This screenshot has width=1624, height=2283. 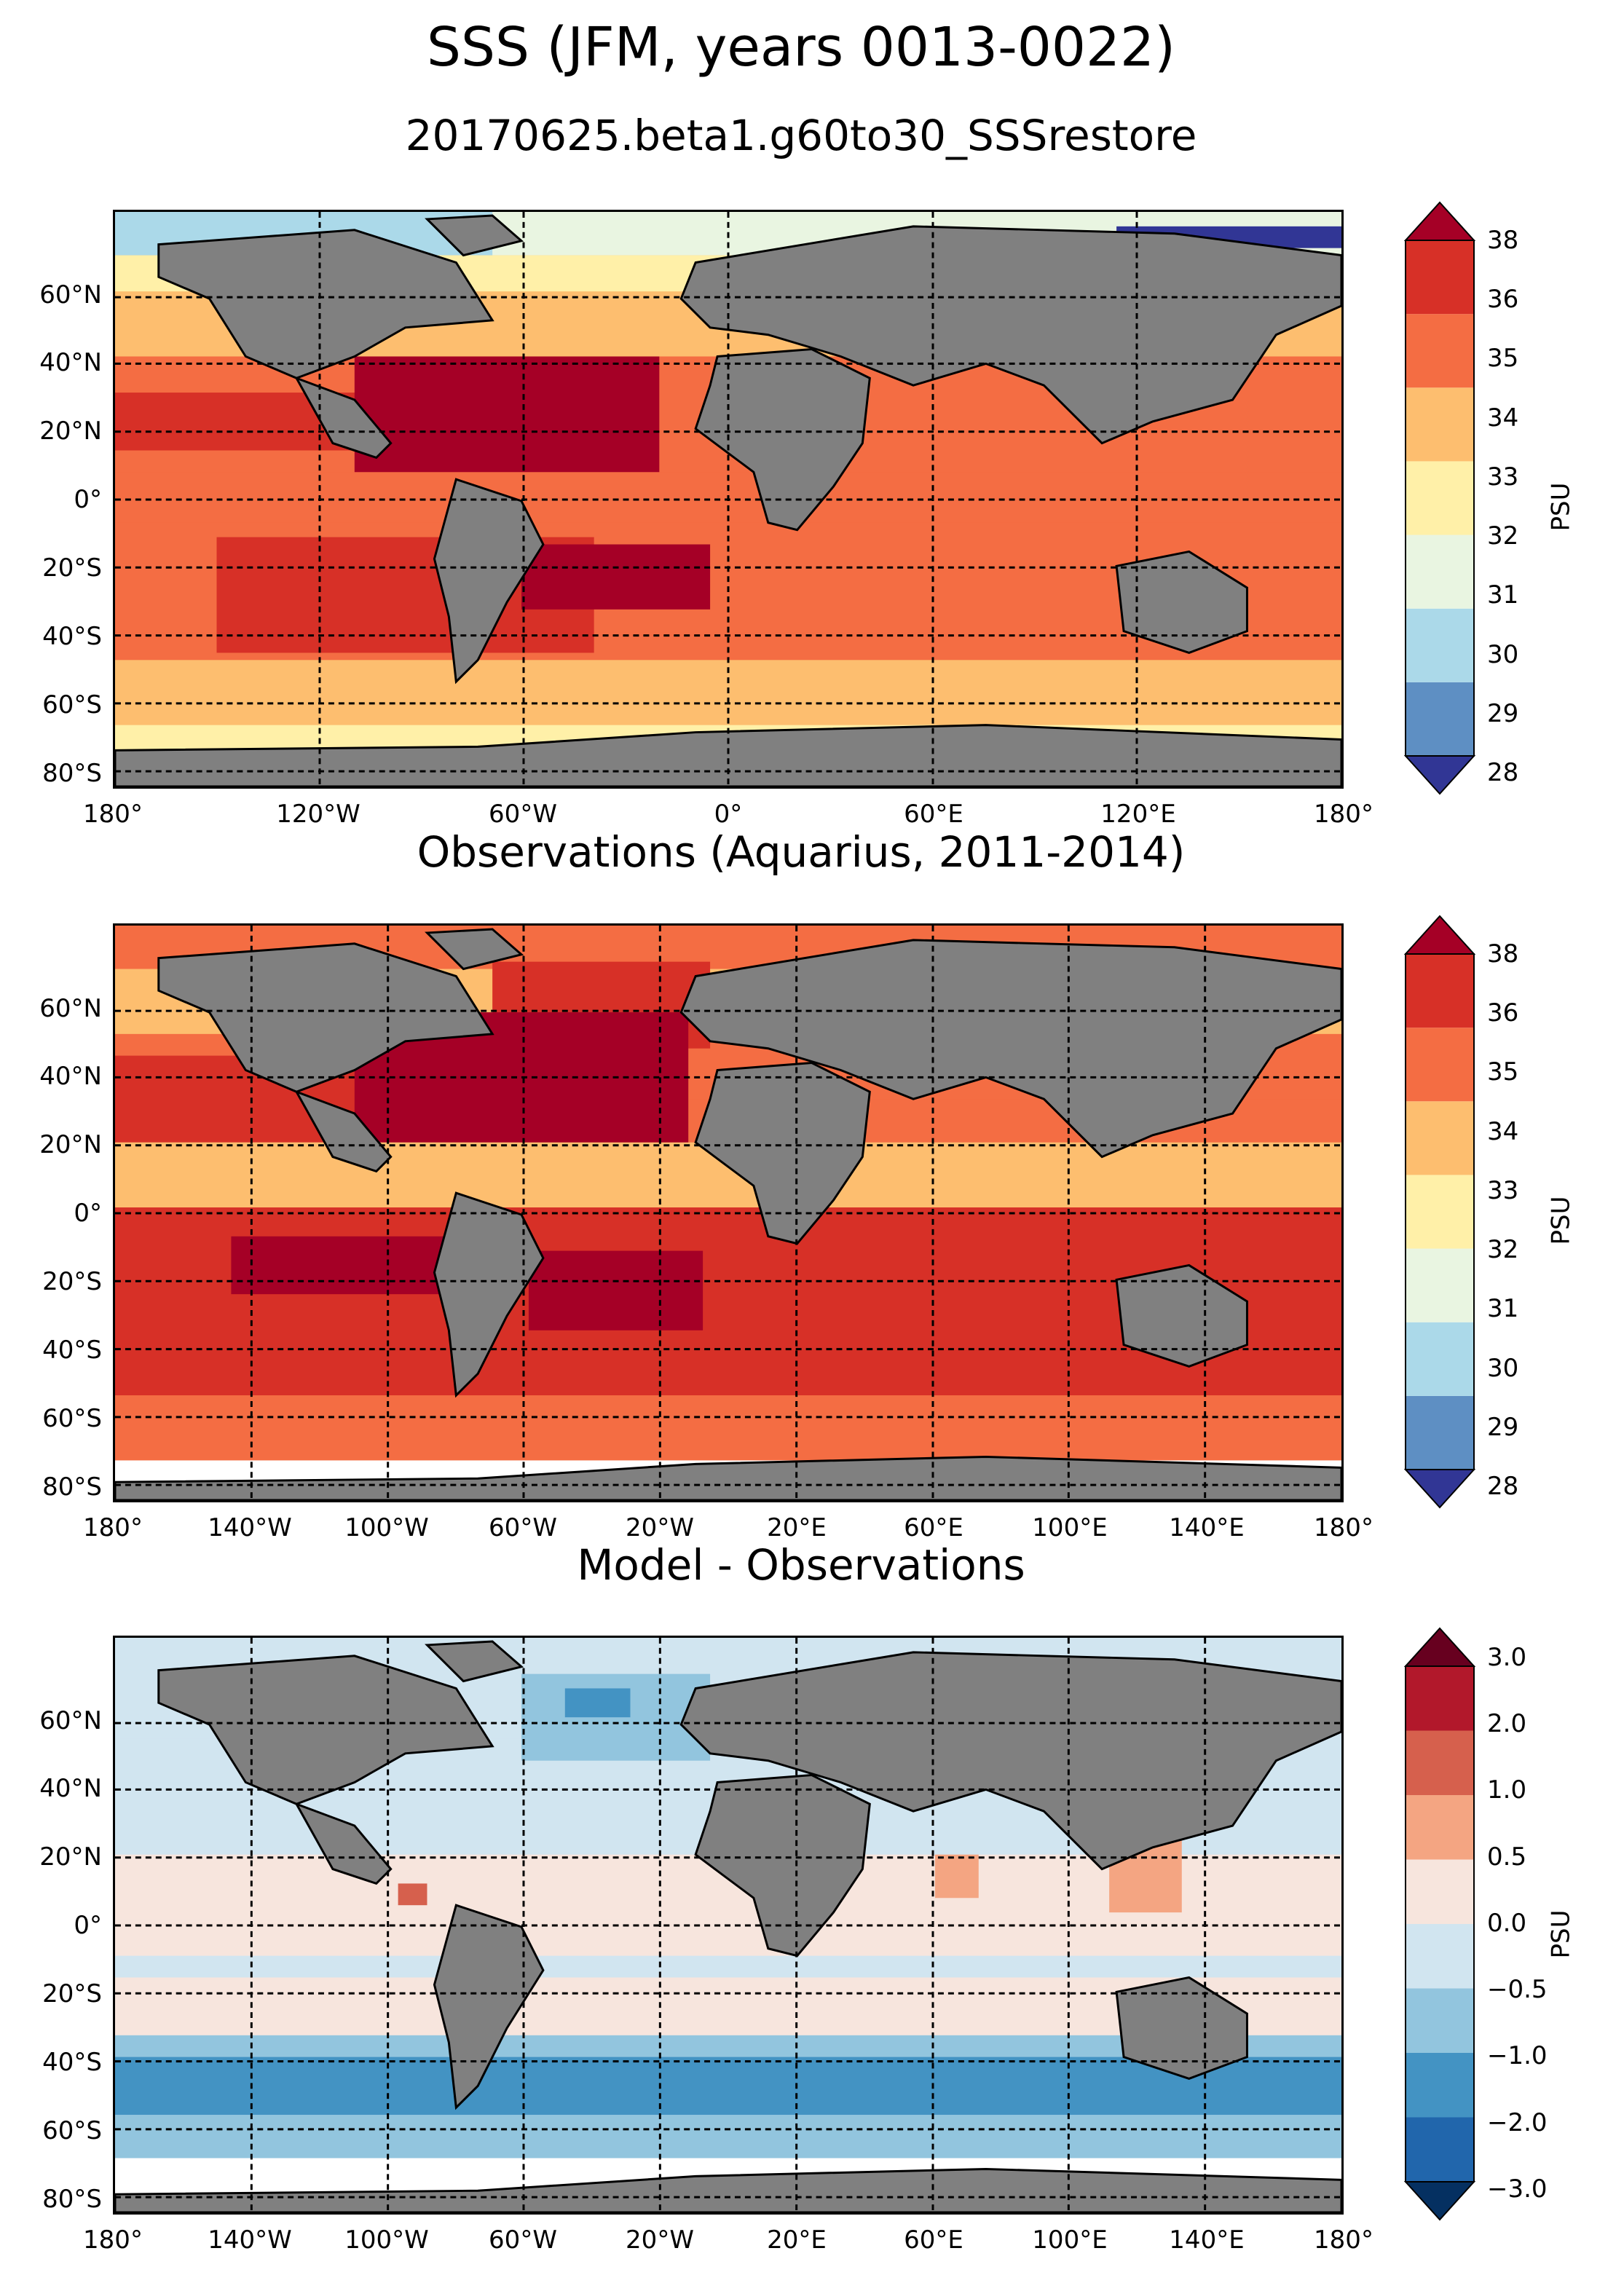 I want to click on colorbar-3-tick: 1.0, so click(x=1507, y=1790).